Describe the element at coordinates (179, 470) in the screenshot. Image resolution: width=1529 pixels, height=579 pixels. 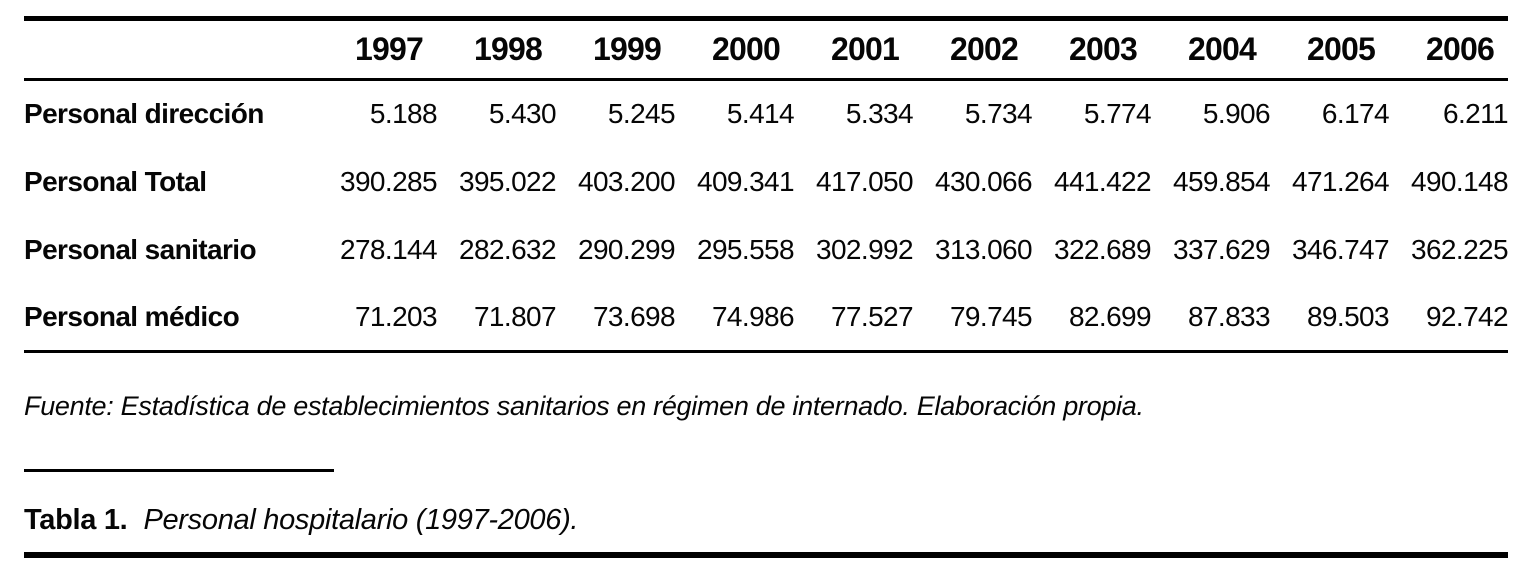
I see `footnote-divider` at that location.